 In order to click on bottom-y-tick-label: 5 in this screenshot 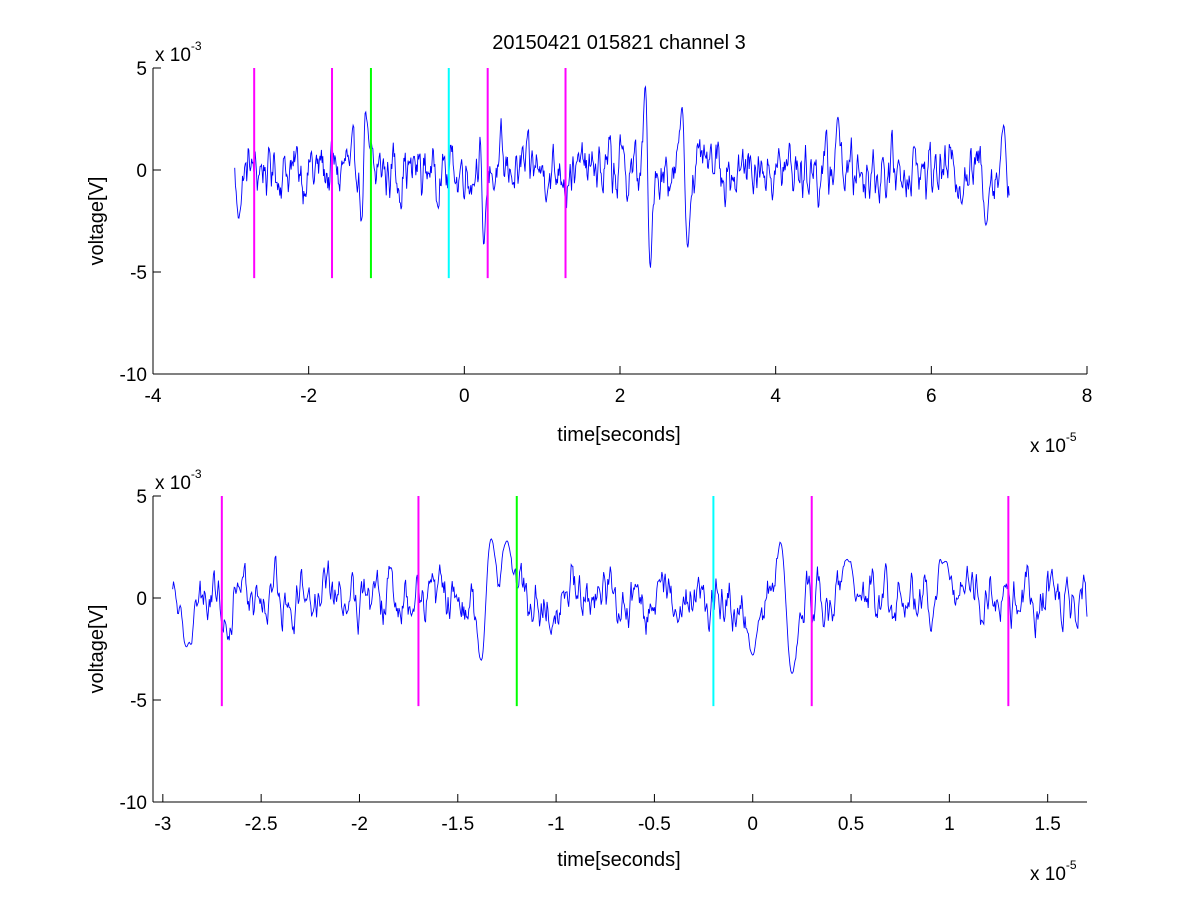, I will do `click(141, 497)`.